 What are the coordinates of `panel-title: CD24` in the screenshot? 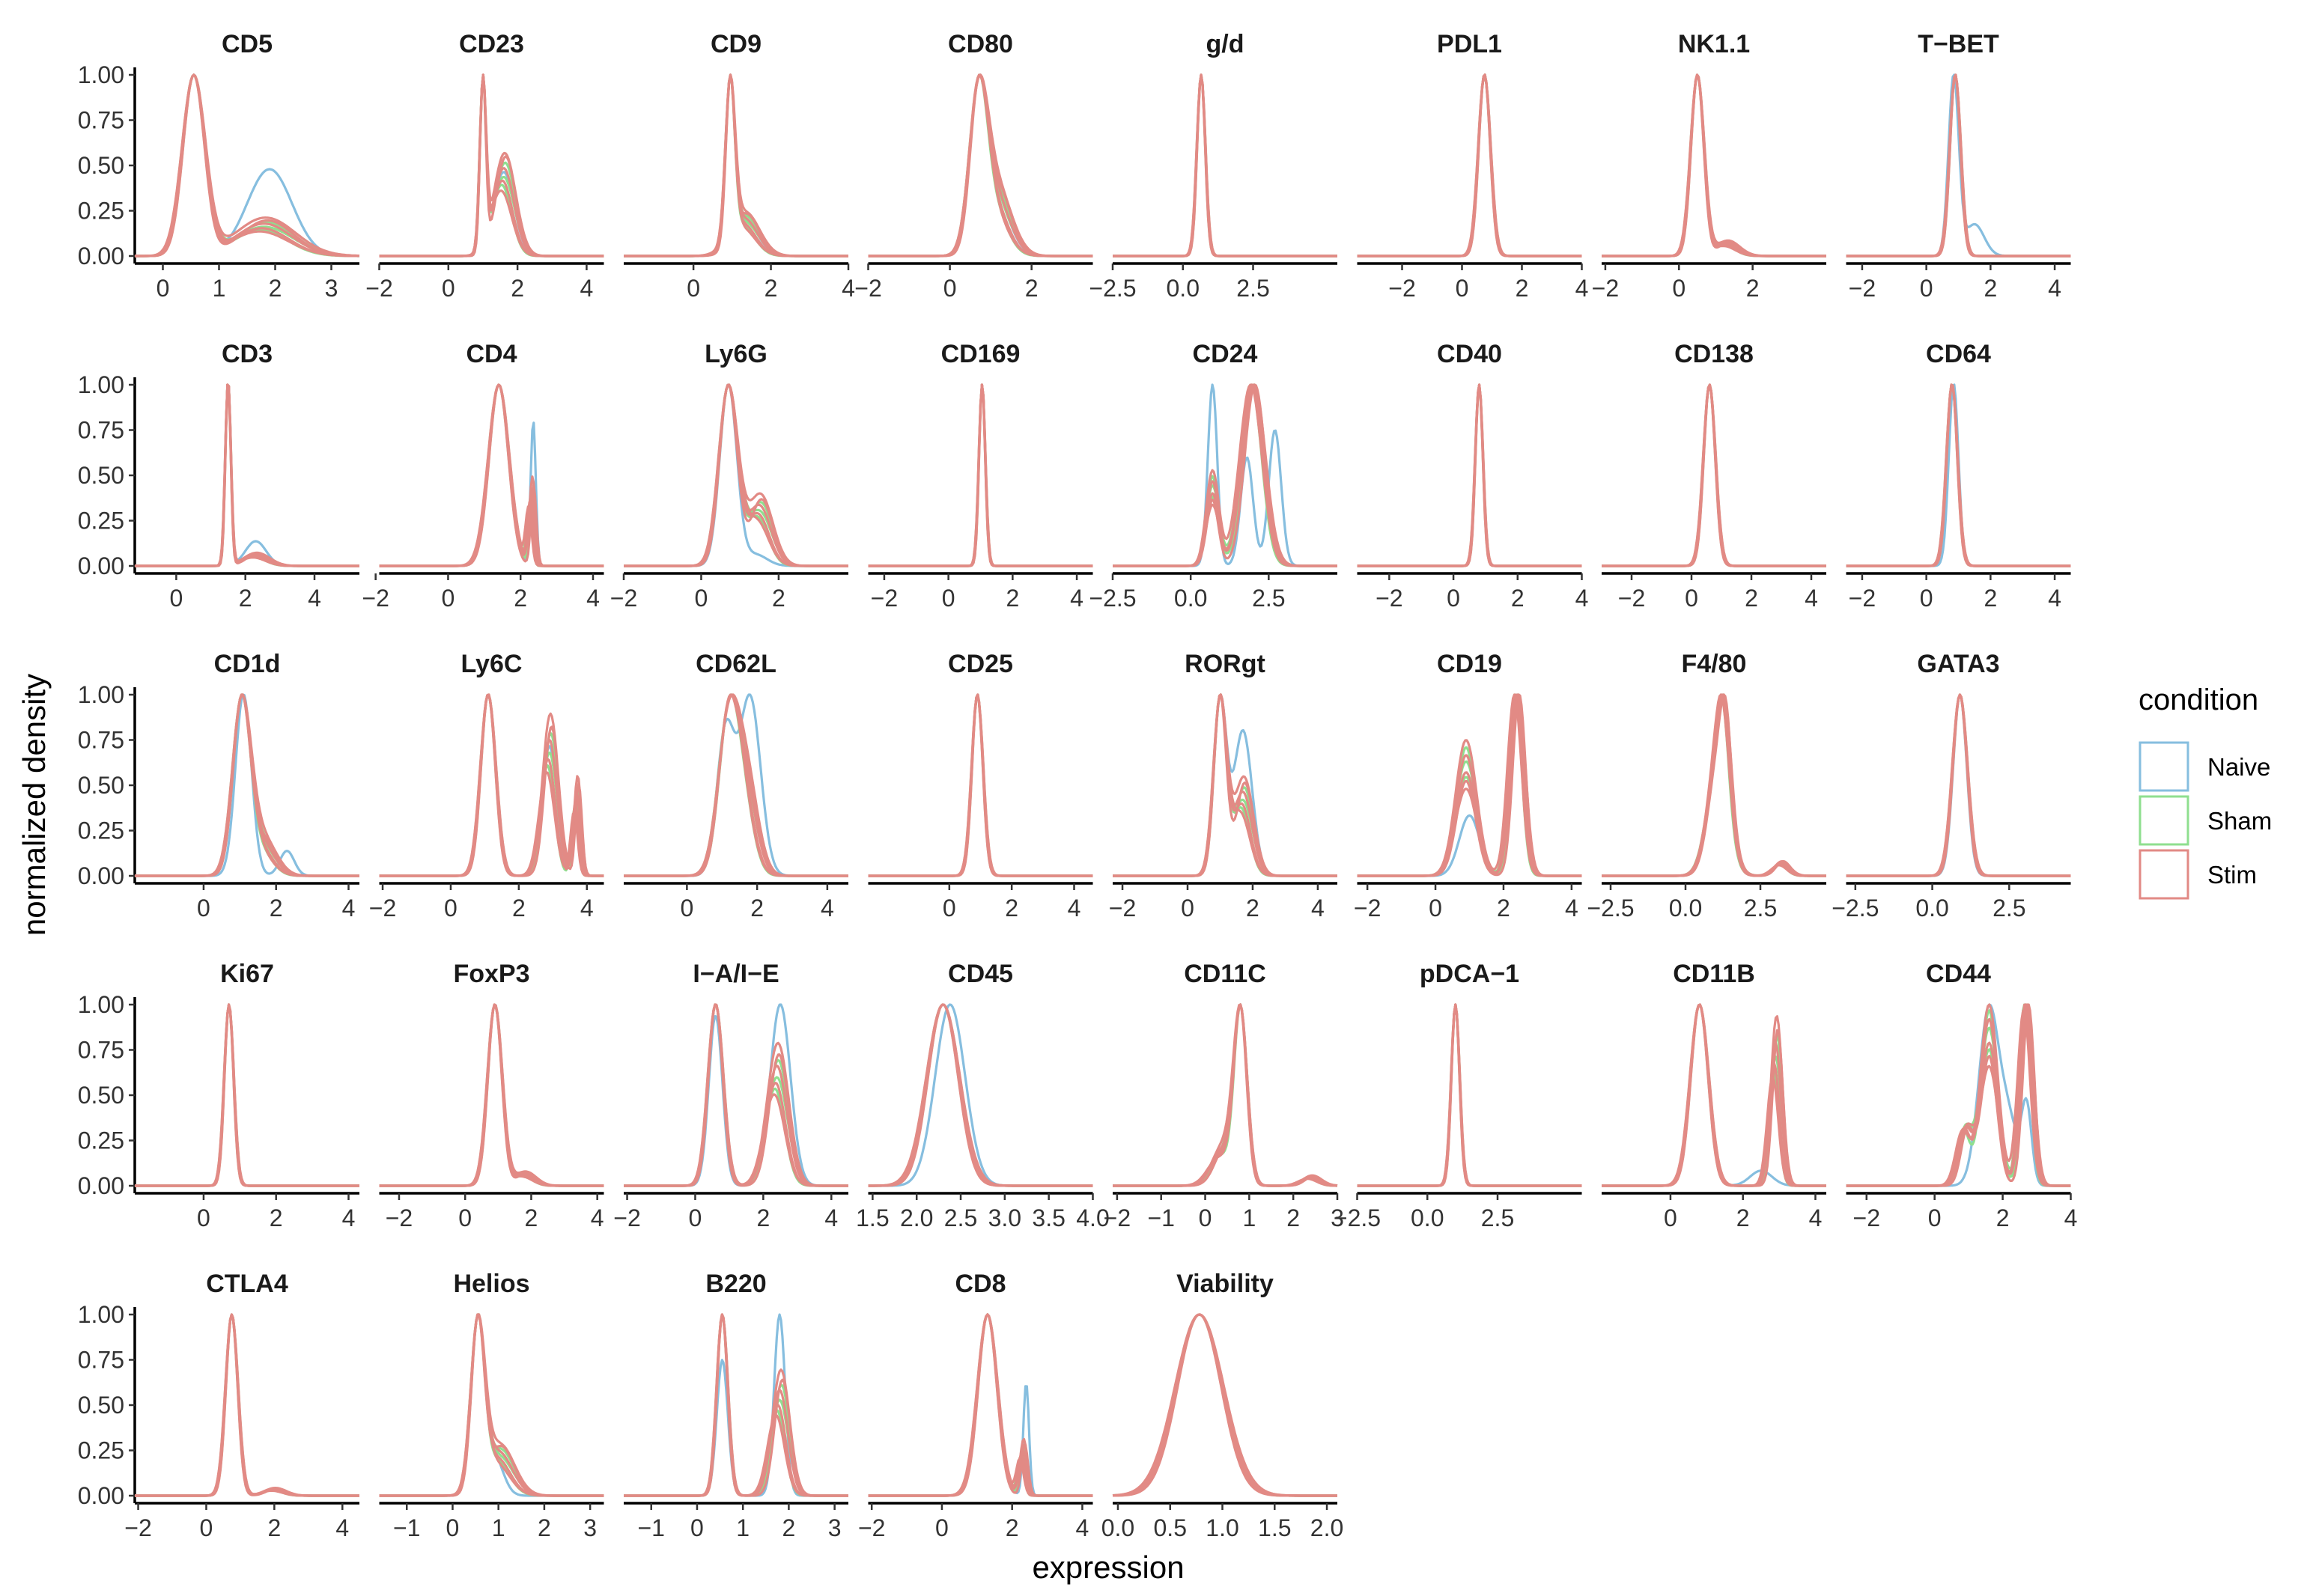 It's located at (1226, 354).